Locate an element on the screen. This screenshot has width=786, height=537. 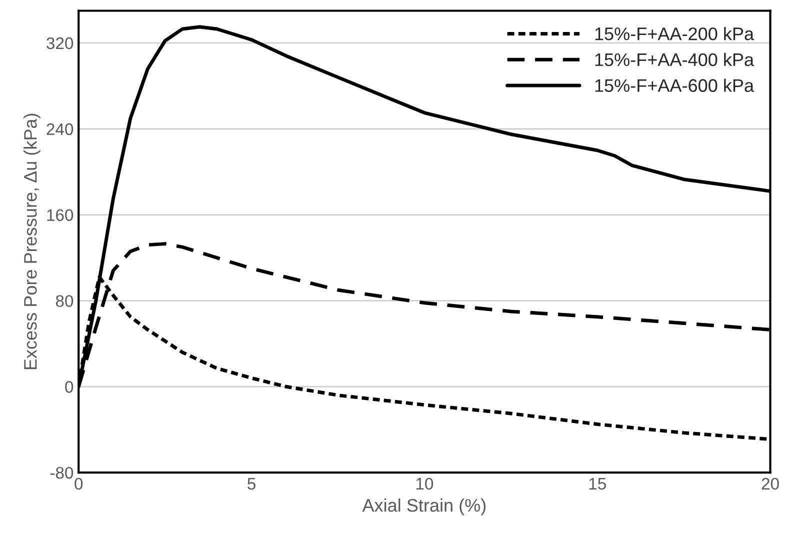
legend-label: 15%-F+AA-400 kPa is located at coordinates (674, 59).